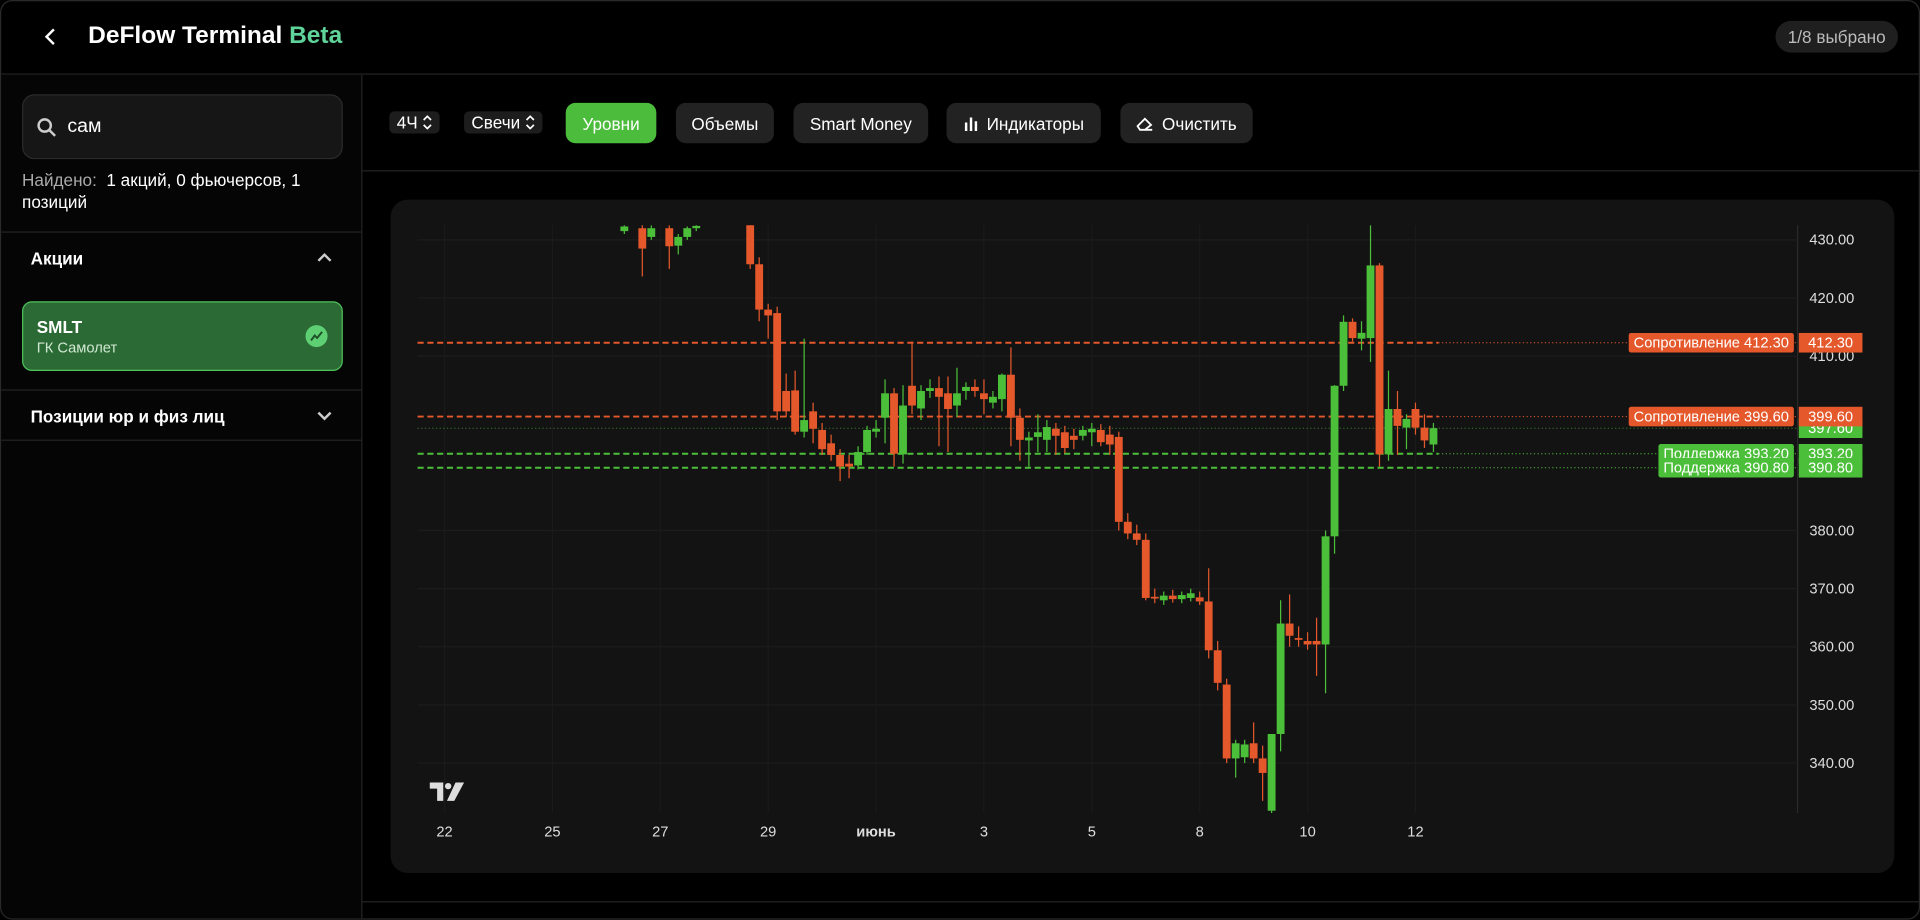 The image size is (1920, 920). I want to click on chart-style: Свечи, so click(496, 122).